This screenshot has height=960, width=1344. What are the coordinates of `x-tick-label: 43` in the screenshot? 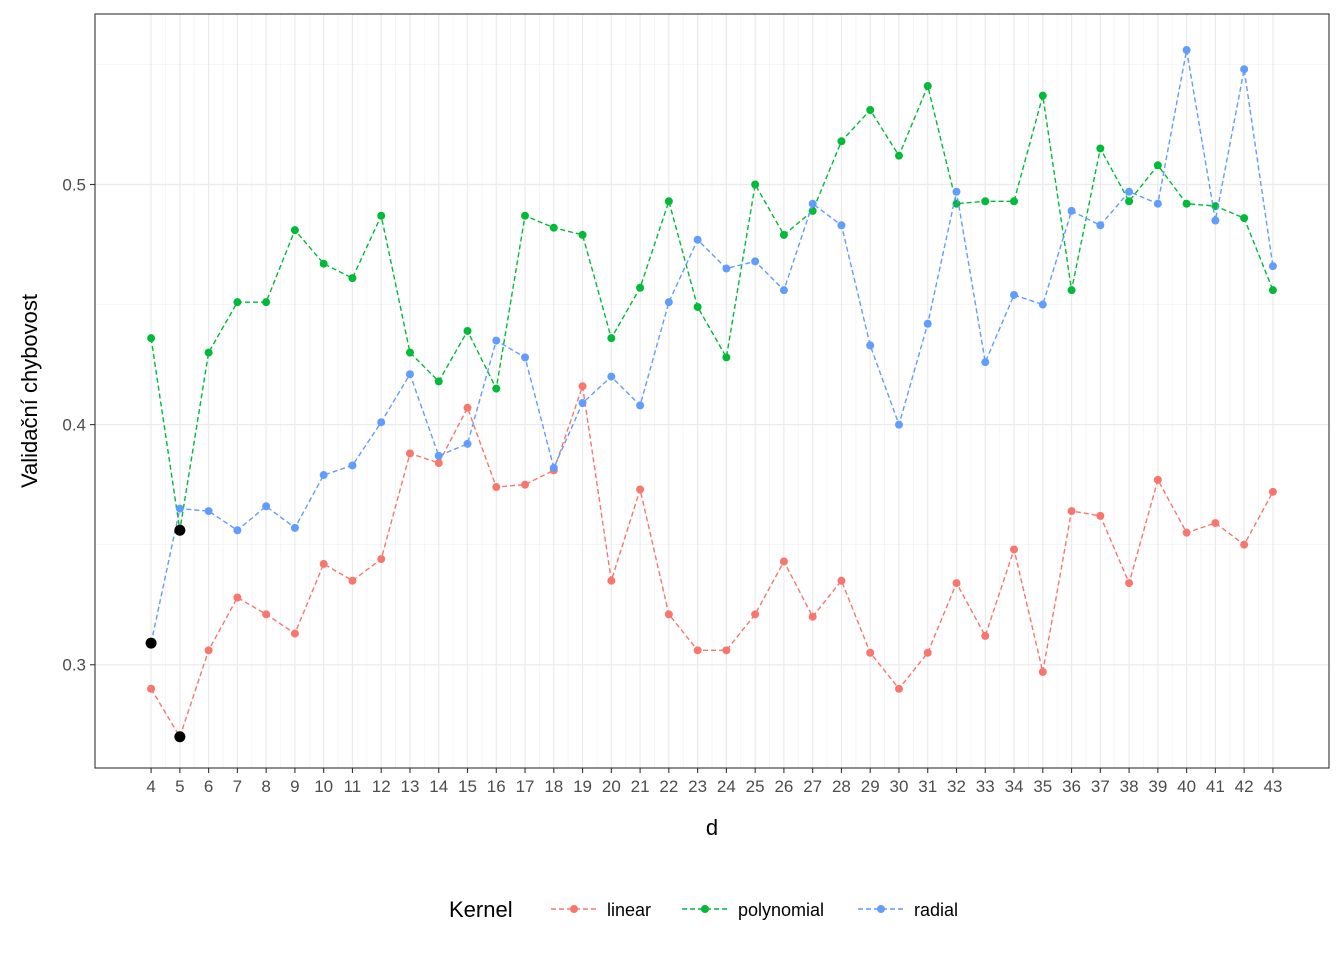 It's located at (1272, 786).